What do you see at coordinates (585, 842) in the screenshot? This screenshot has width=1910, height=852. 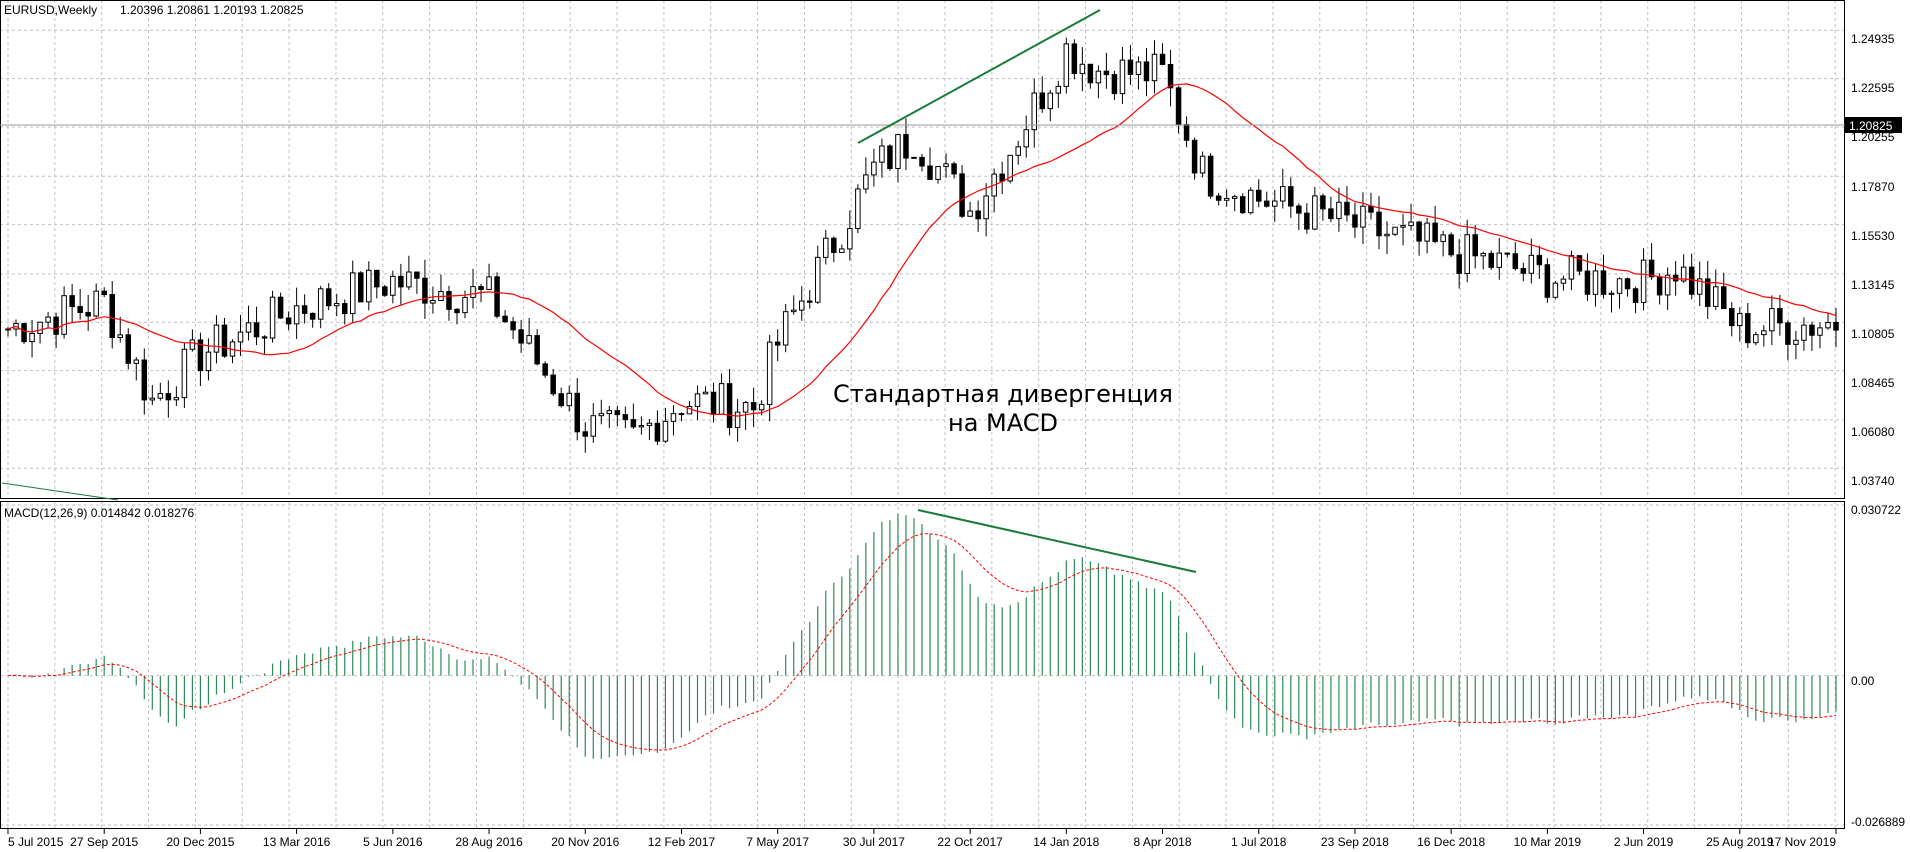 I see `date-tick-label: 20 Nov 2016` at bounding box center [585, 842].